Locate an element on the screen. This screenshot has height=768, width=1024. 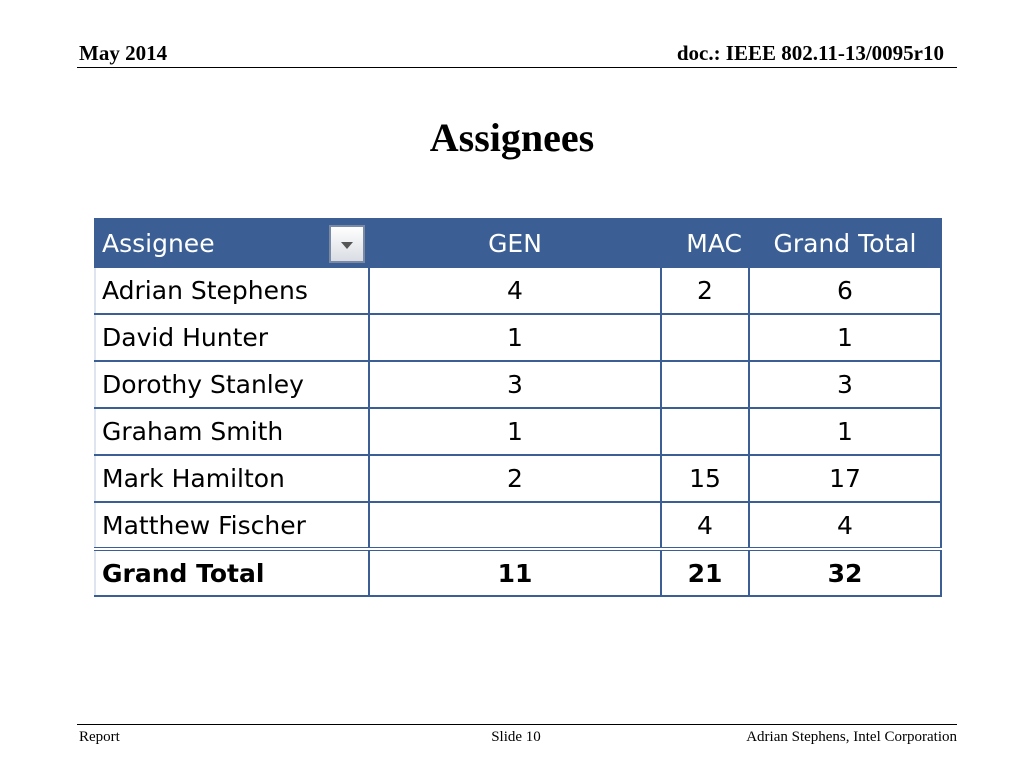
assignee-cell: Matthew Fischer is located at coordinates (232, 525).